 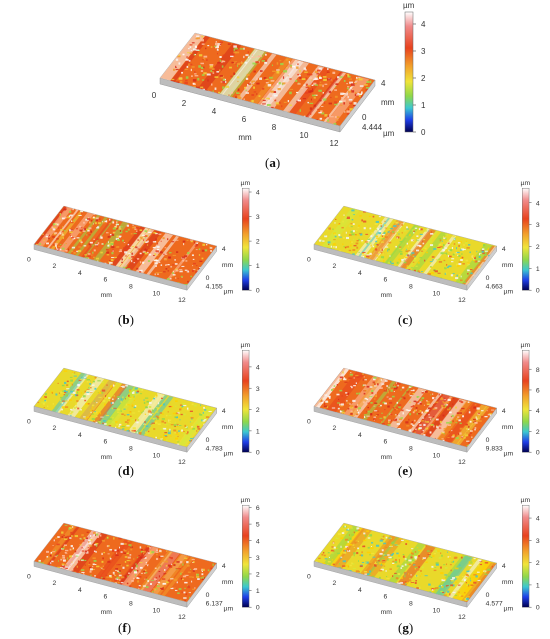 I want to click on panel-caption-b: (b), so click(x=126, y=319).